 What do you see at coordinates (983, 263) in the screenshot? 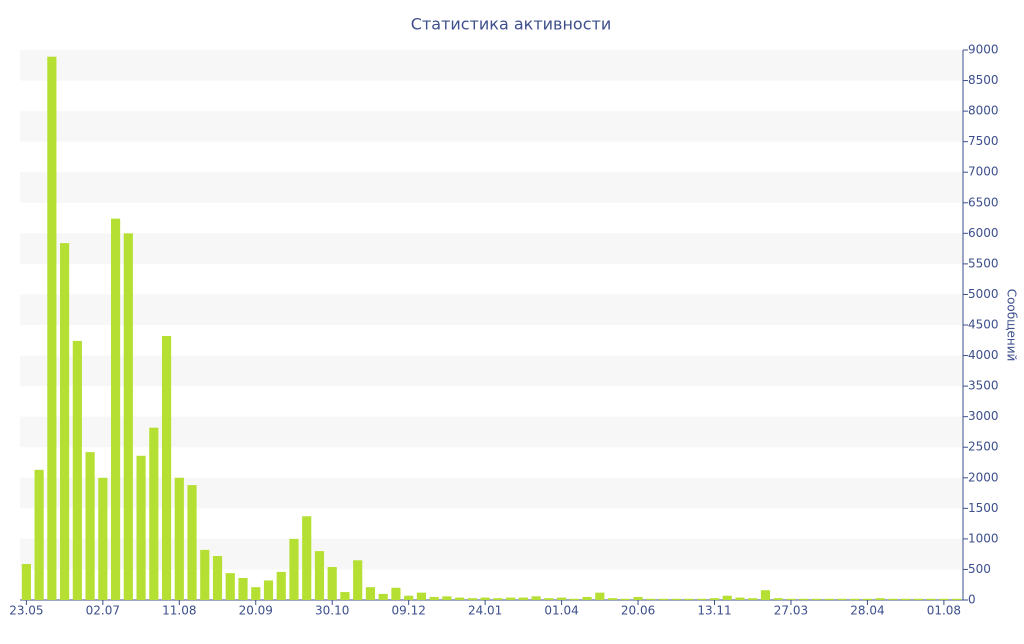
I see `y-tick-label: 5500` at bounding box center [983, 263].